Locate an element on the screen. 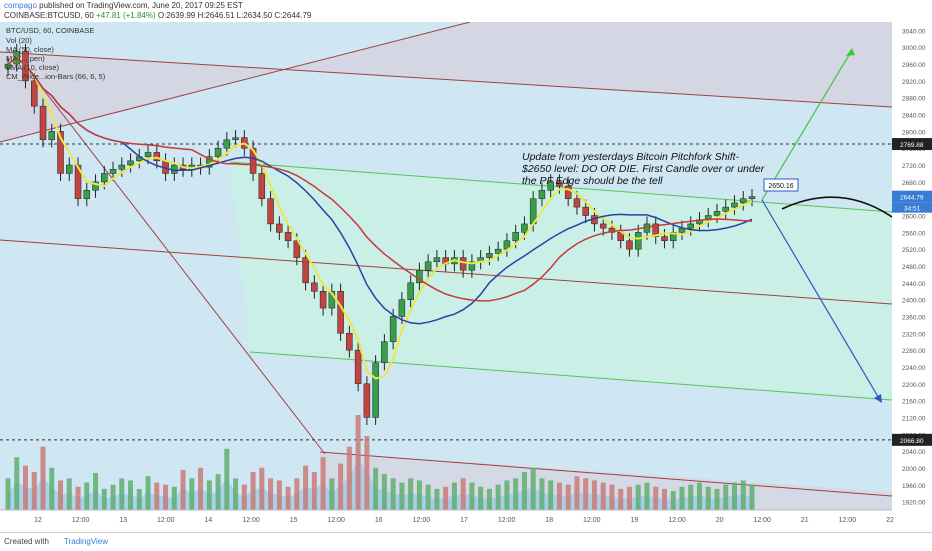 The height and width of the screenshot is (551, 932). pitchfork-handle-upper is located at coordinates (235, 82).